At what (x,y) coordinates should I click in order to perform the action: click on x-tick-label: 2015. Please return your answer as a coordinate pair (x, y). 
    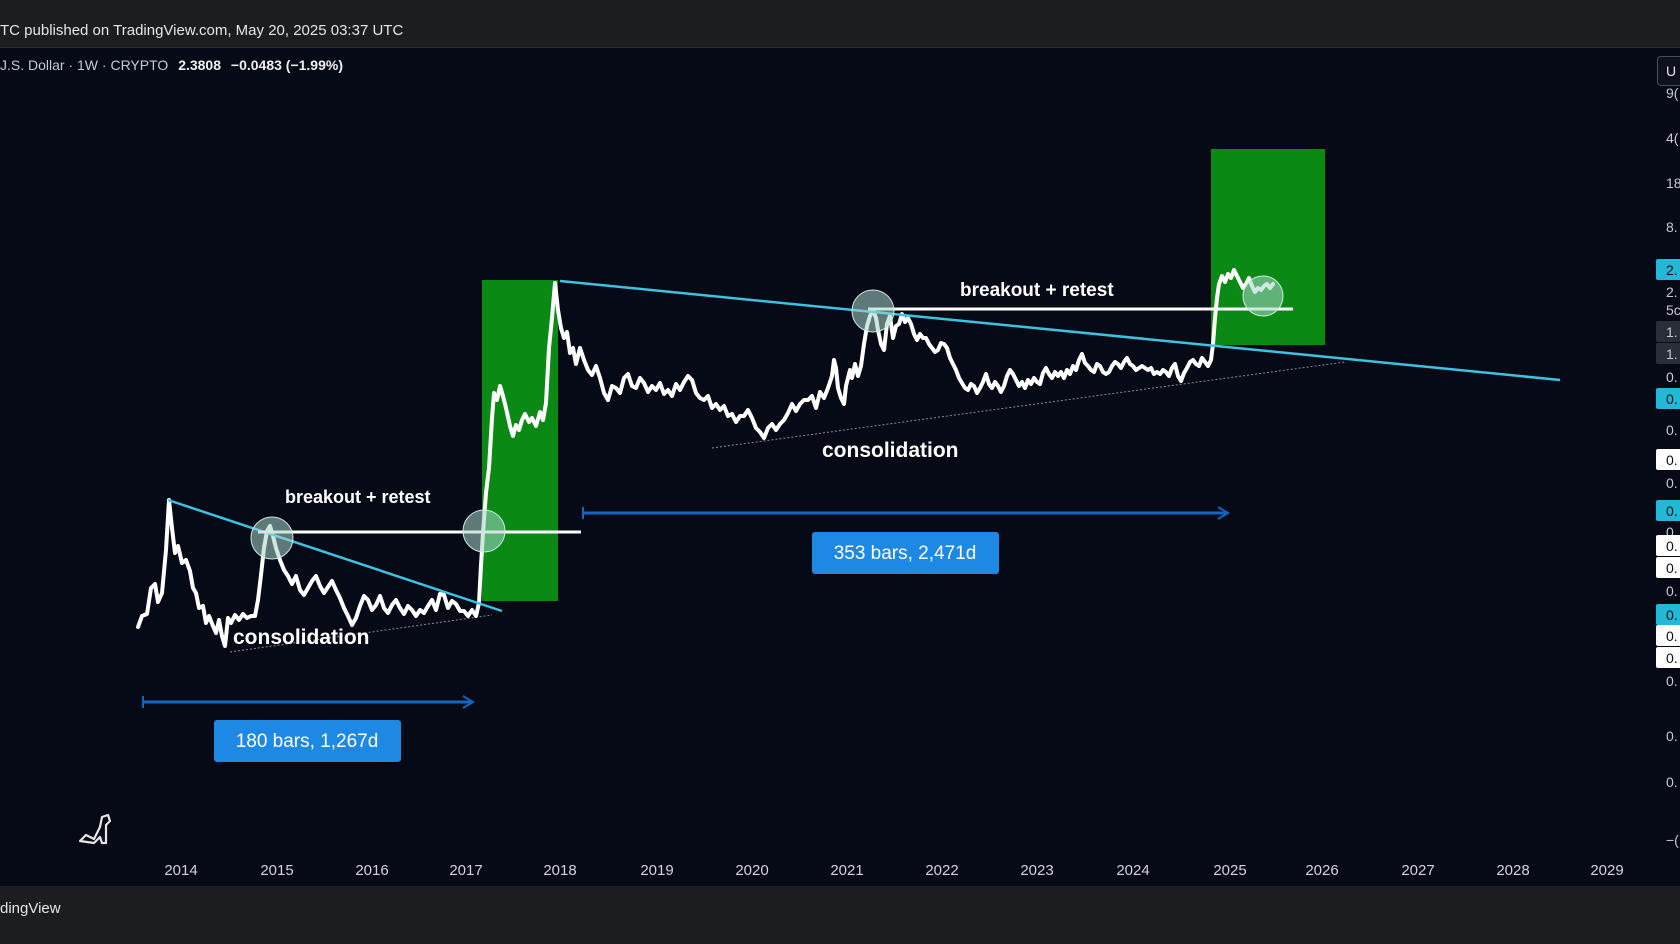
    Looking at the image, I should click on (276, 870).